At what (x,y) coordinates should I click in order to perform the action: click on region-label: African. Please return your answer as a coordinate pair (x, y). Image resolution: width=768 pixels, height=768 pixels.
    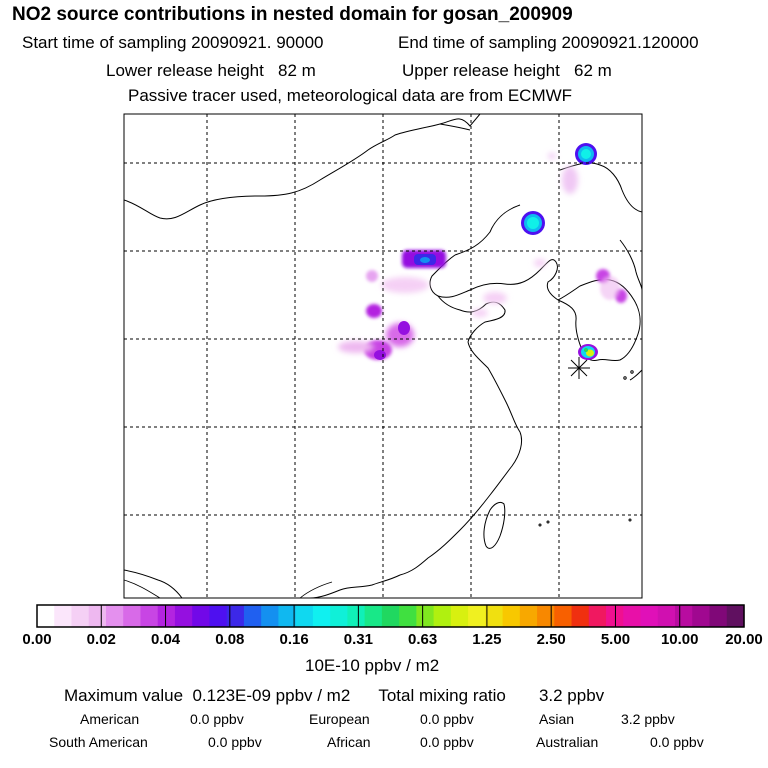
    Looking at the image, I should click on (349, 742).